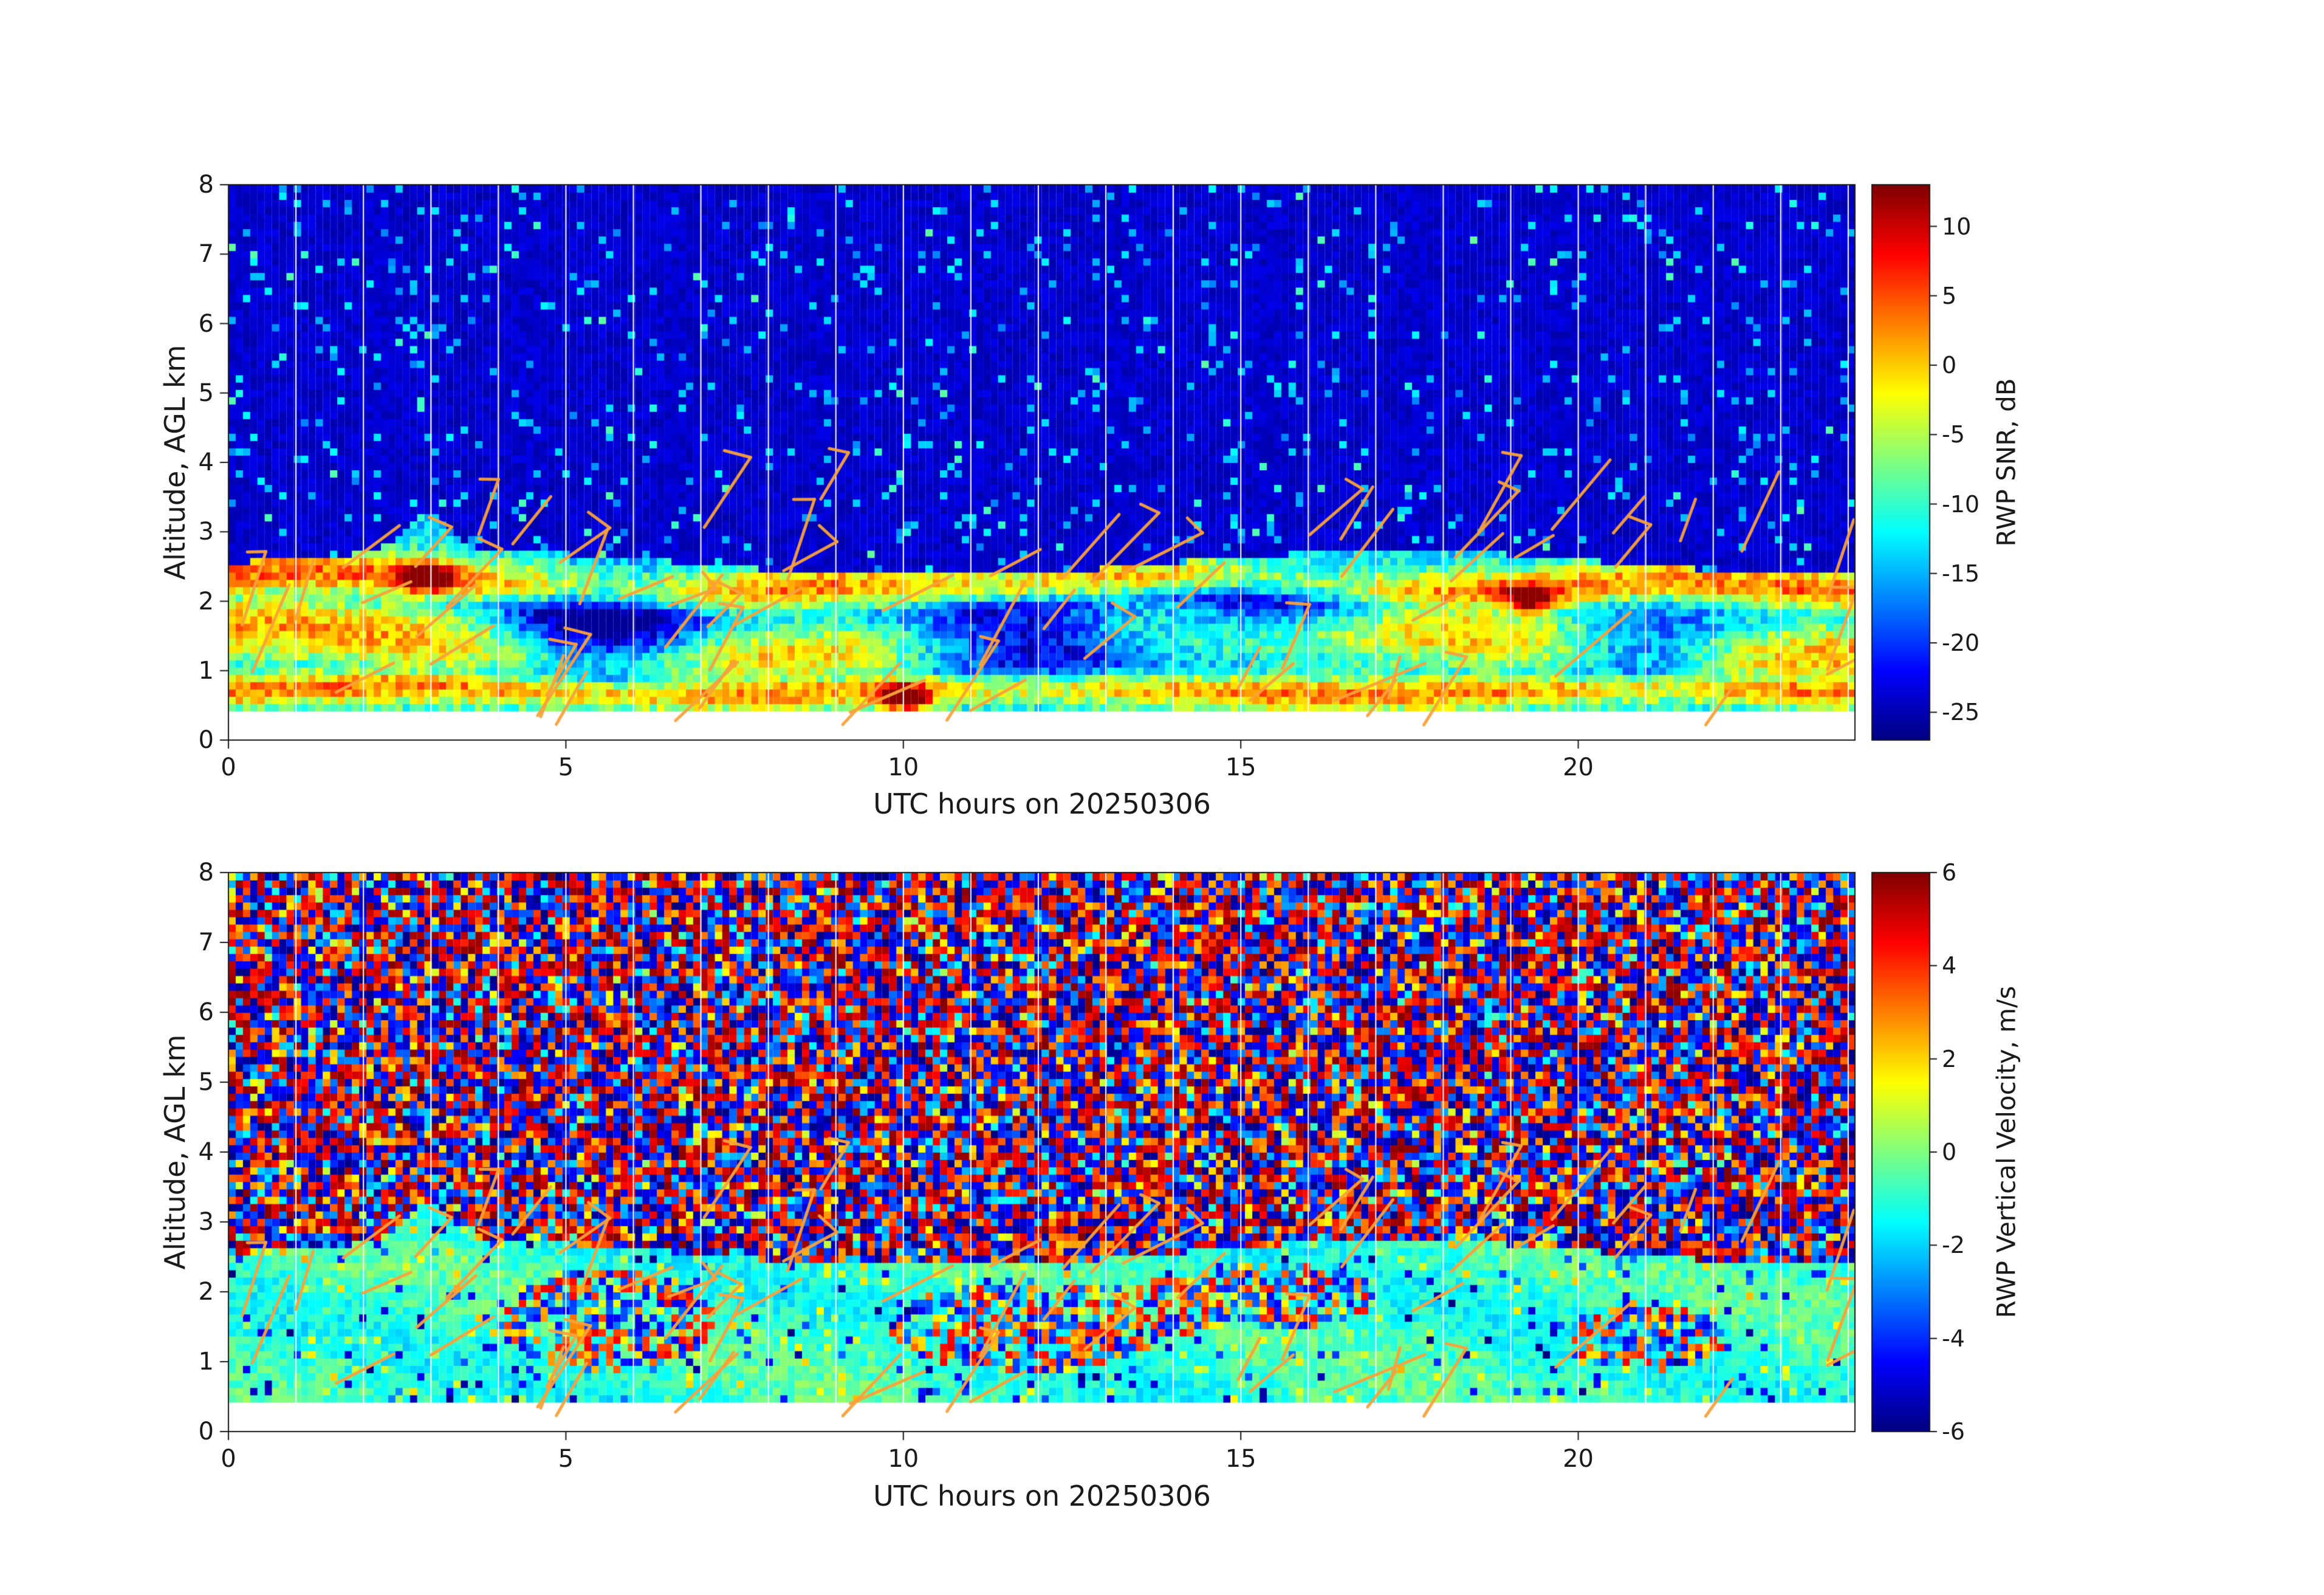  Describe the element at coordinates (2006, 1152) in the screenshot. I see `velocity-colorbar-label: RWP Vertical Velocity, m/s` at that location.